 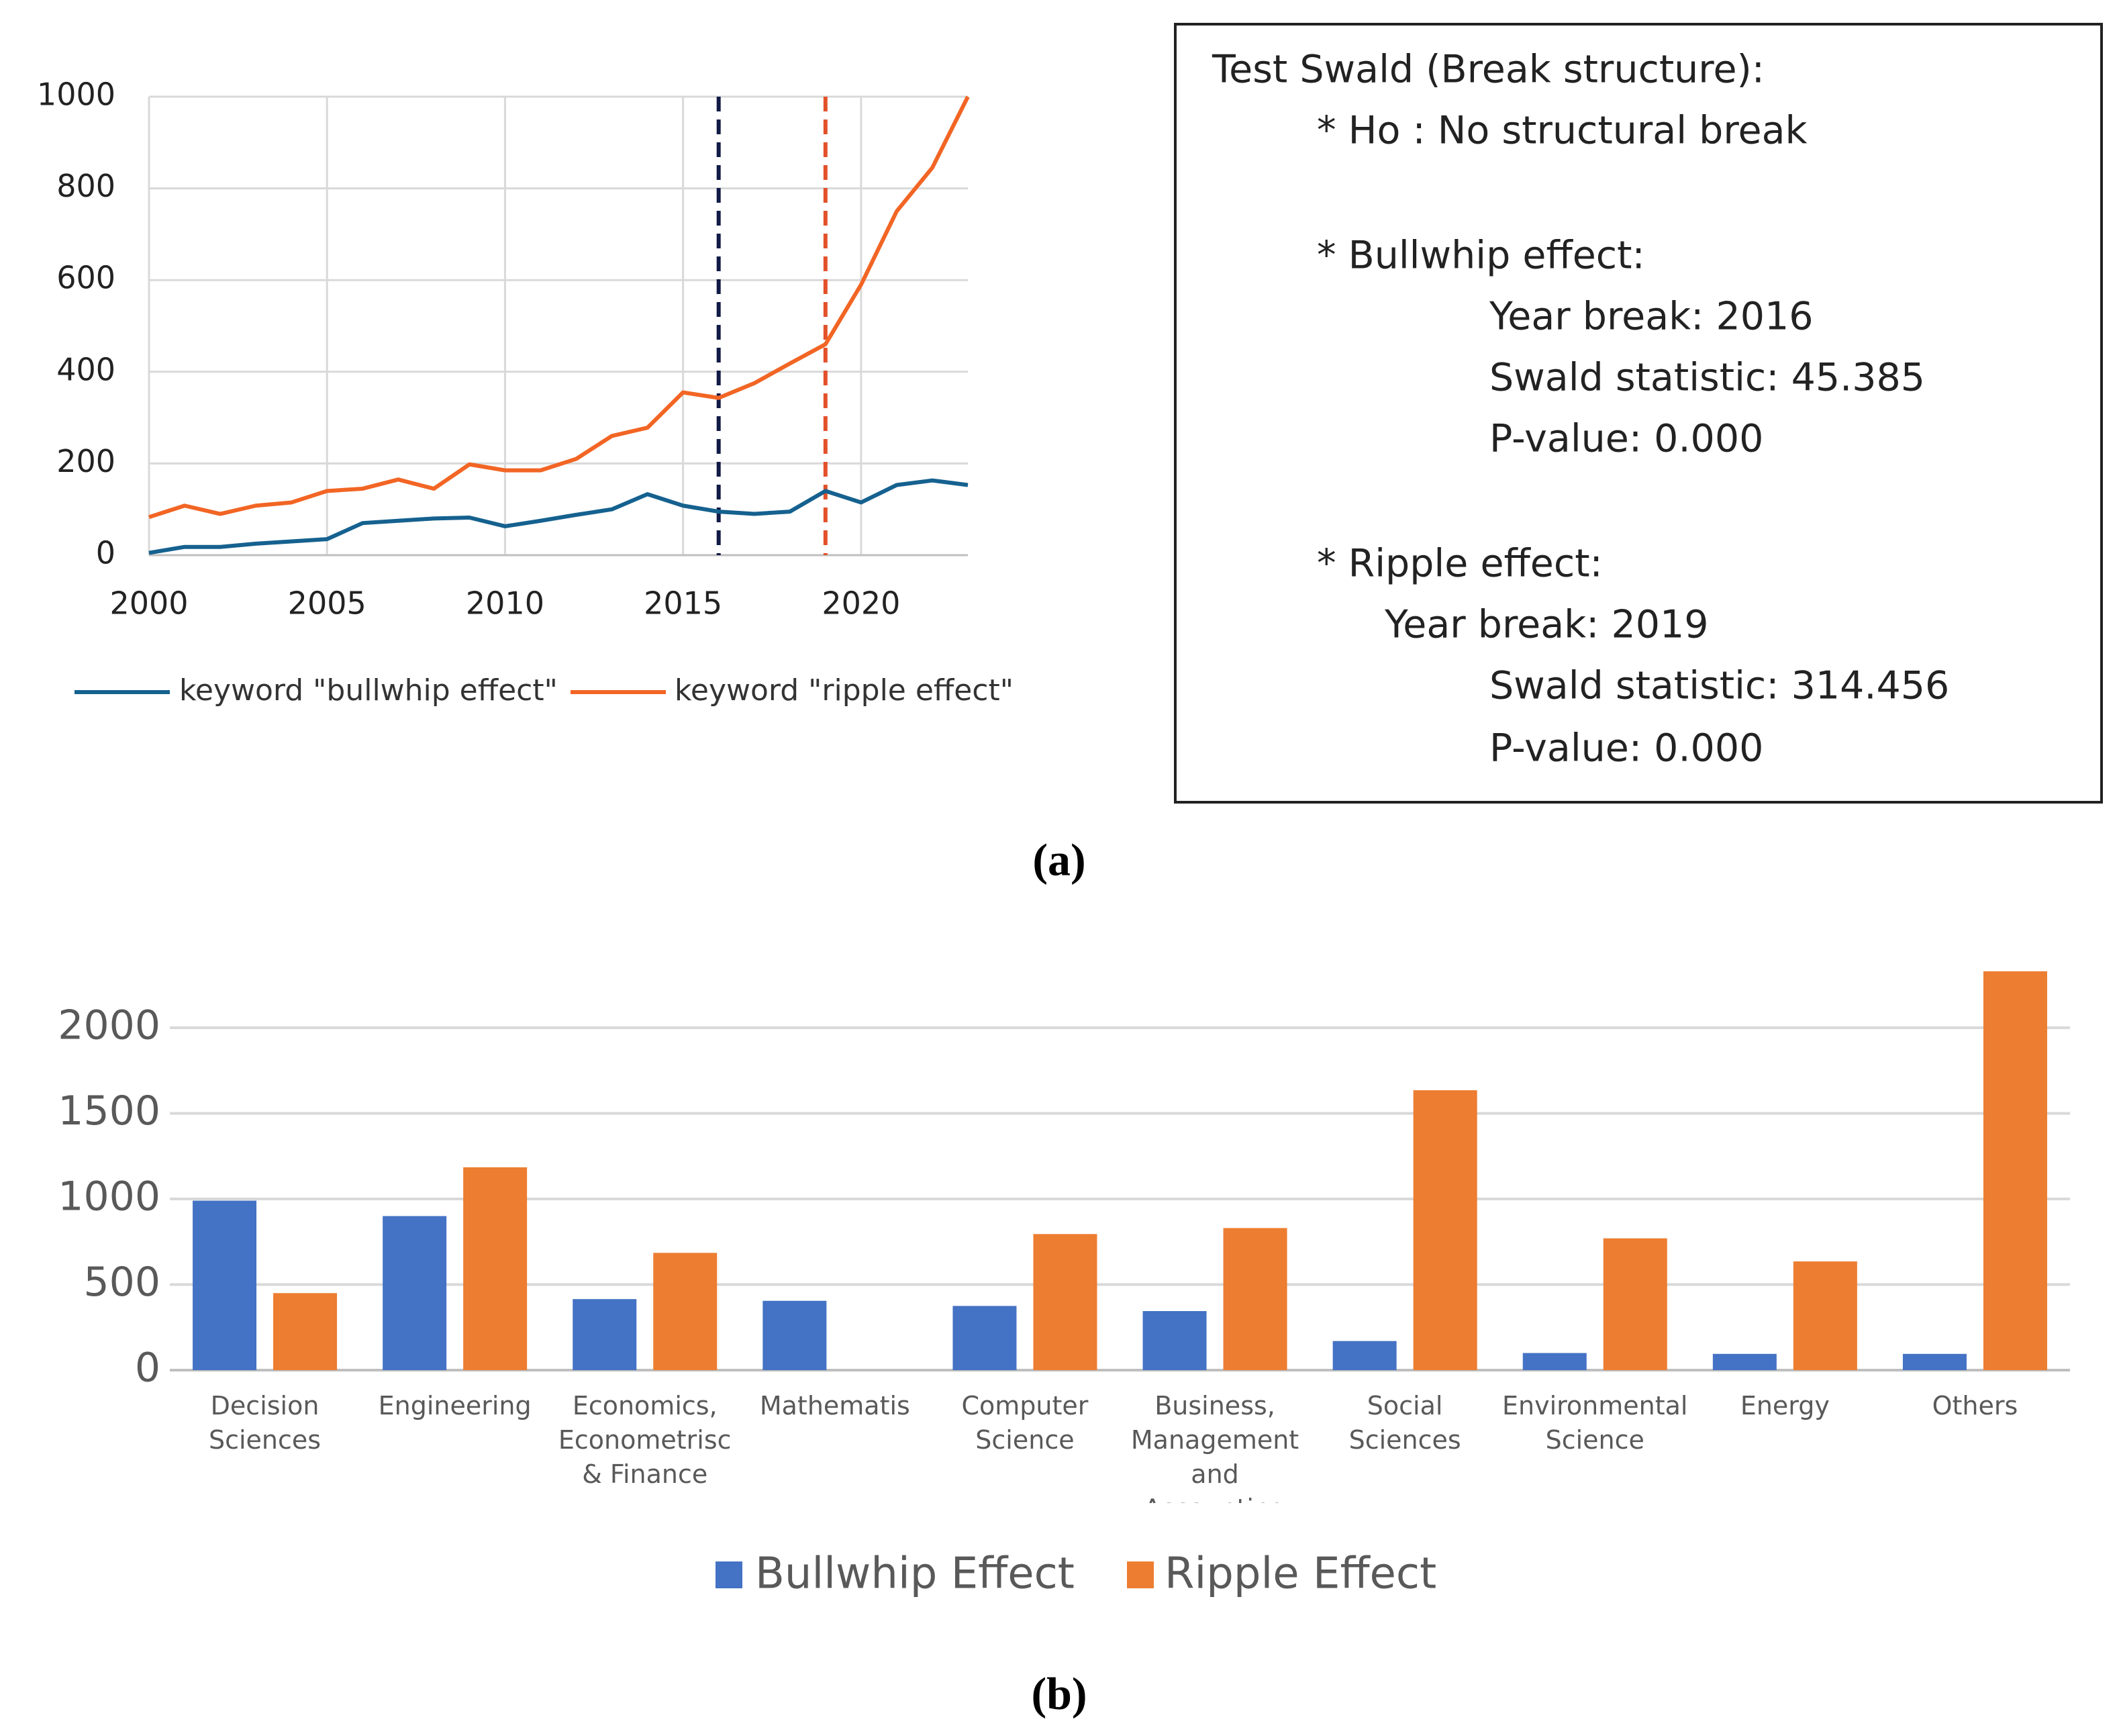 What do you see at coordinates (148, 603) in the screenshot?
I see `x-tick-label: 2000` at bounding box center [148, 603].